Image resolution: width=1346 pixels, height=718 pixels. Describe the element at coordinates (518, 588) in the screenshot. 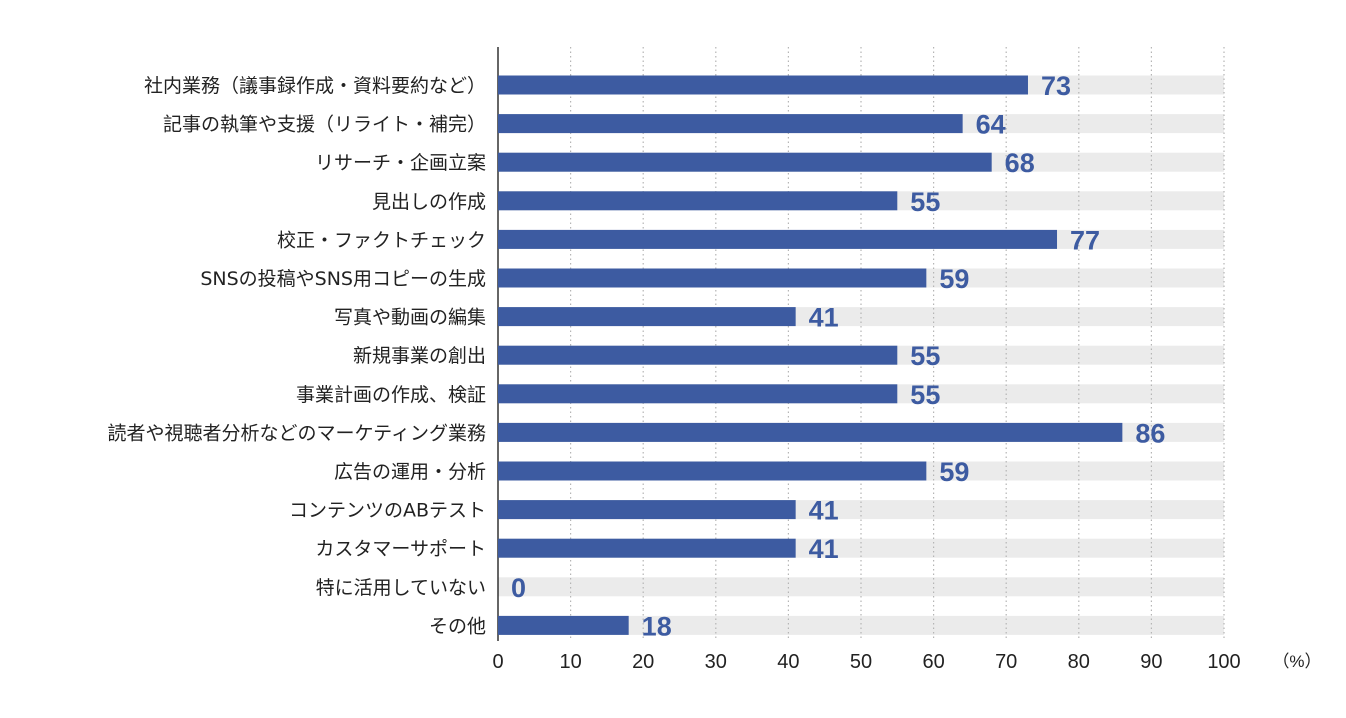

I see `data-label: 0` at that location.